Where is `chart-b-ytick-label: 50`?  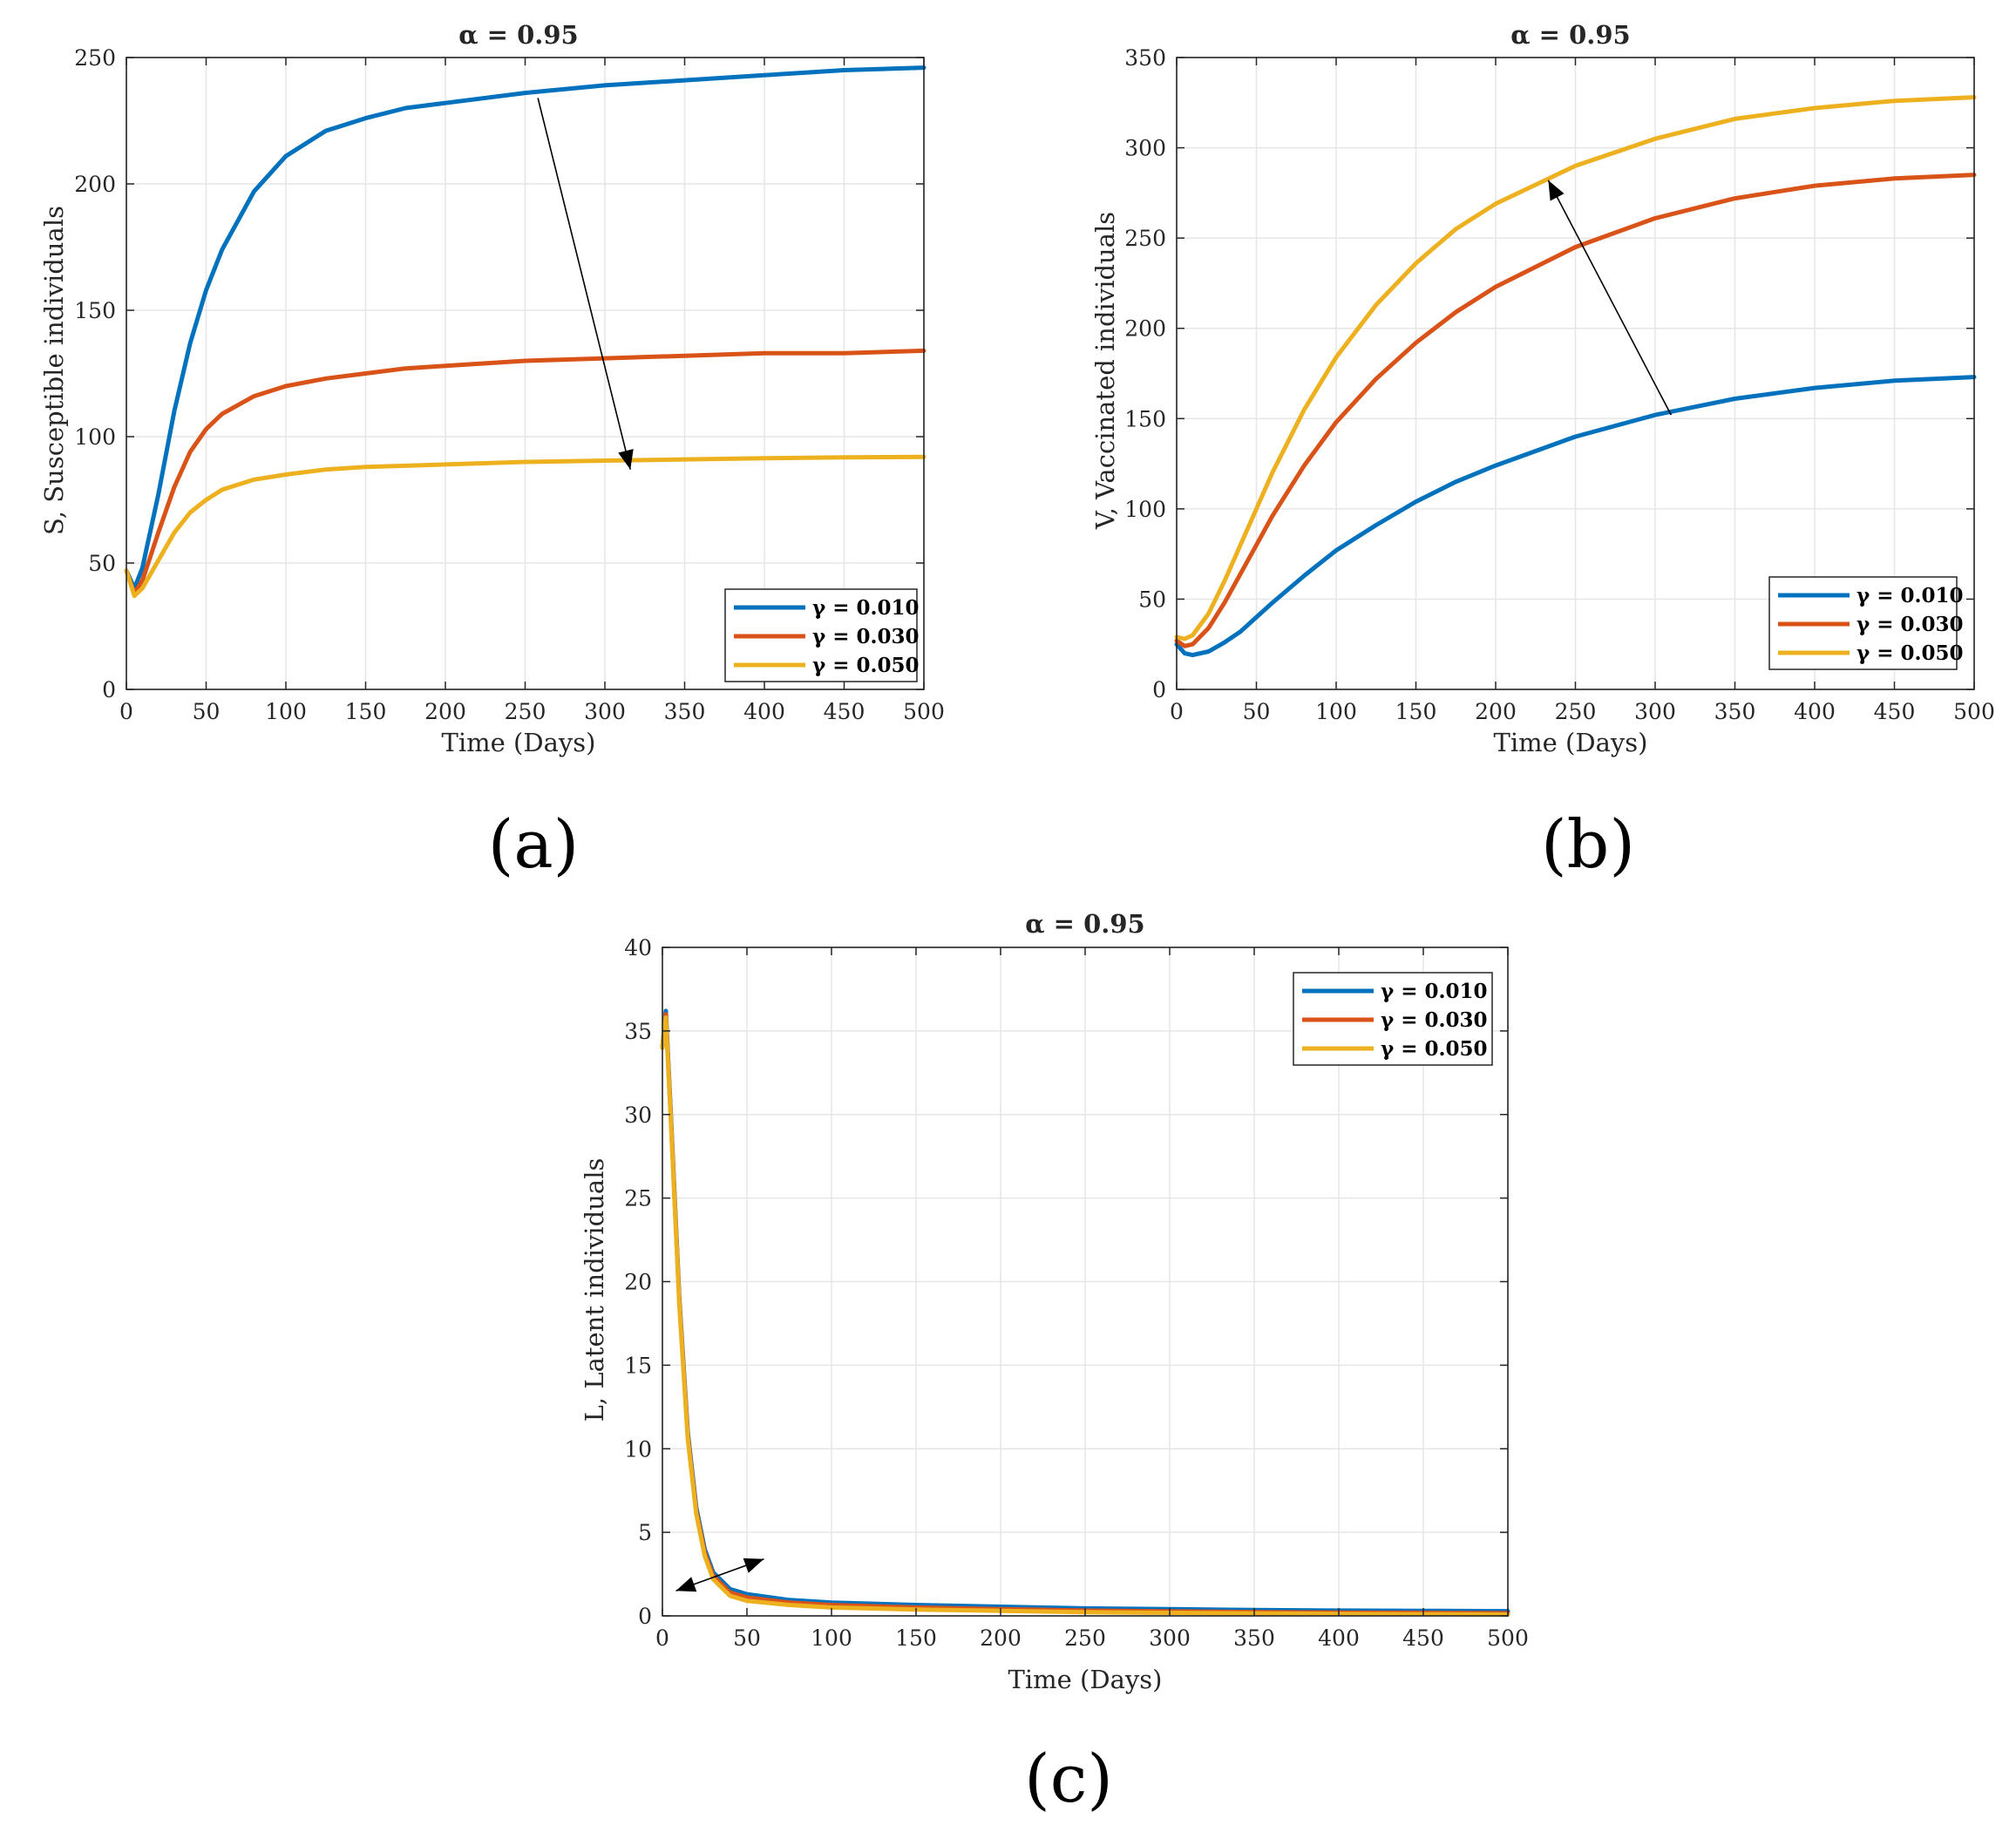
chart-b-ytick-label: 50 is located at coordinates (1152, 599).